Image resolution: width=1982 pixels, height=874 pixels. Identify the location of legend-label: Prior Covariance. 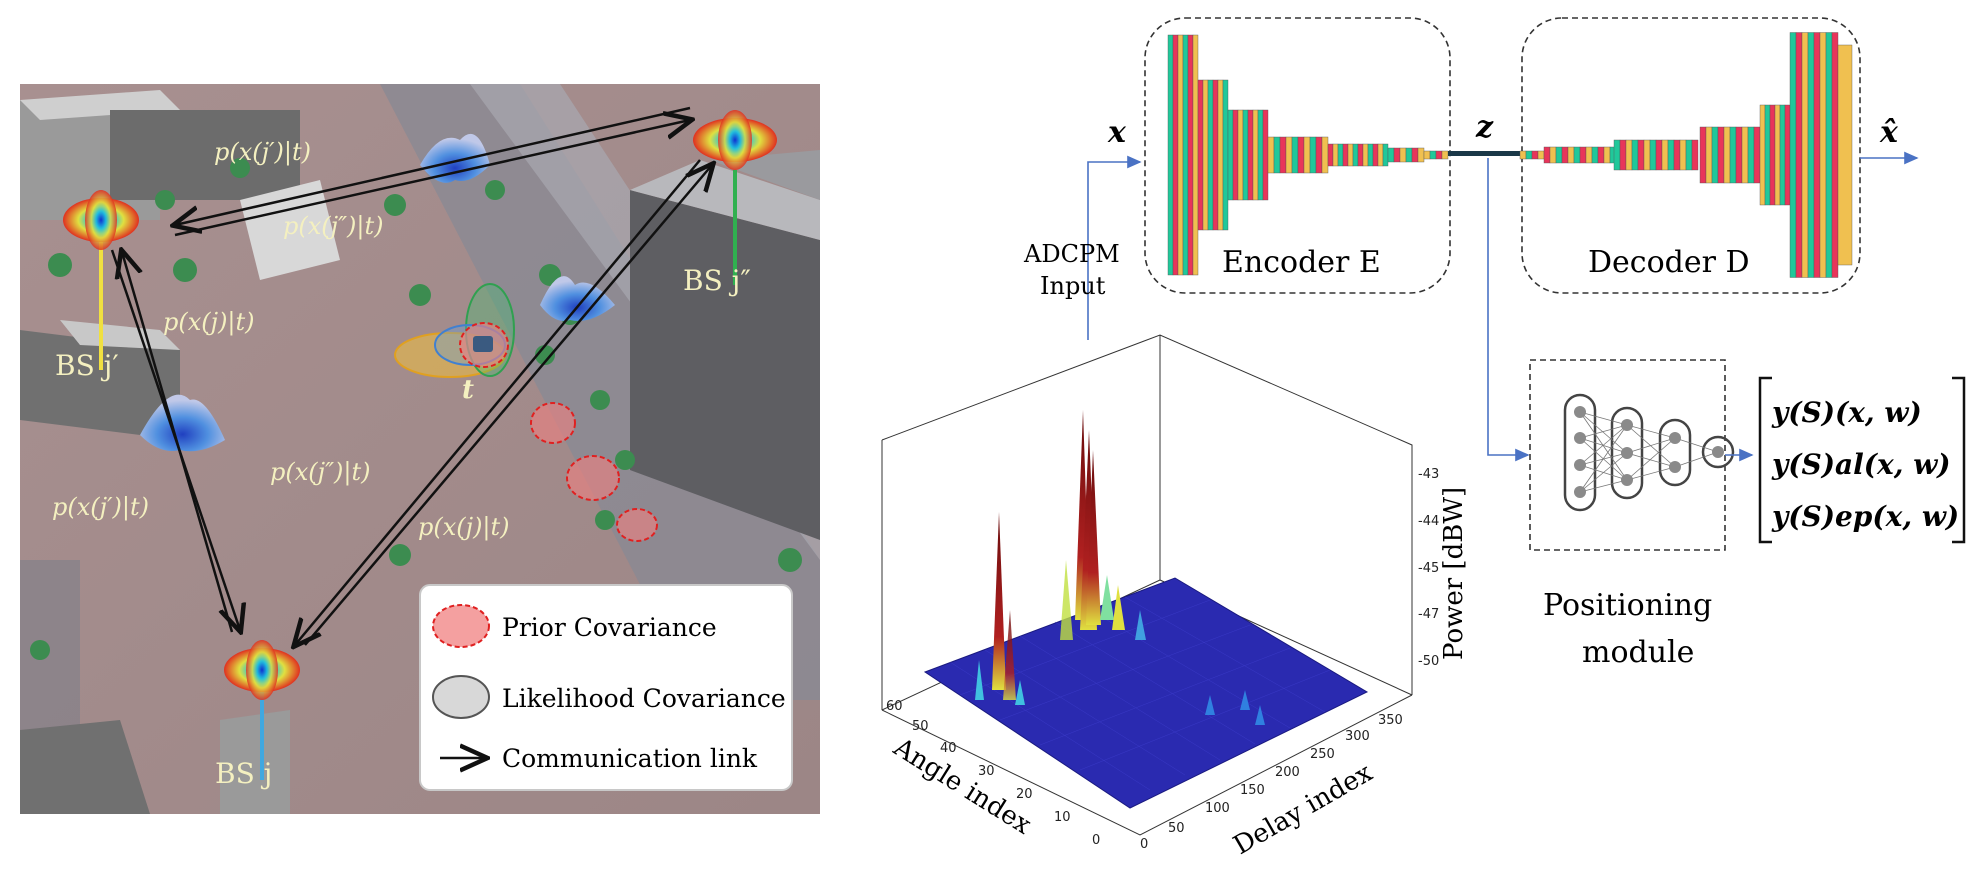
(609, 627).